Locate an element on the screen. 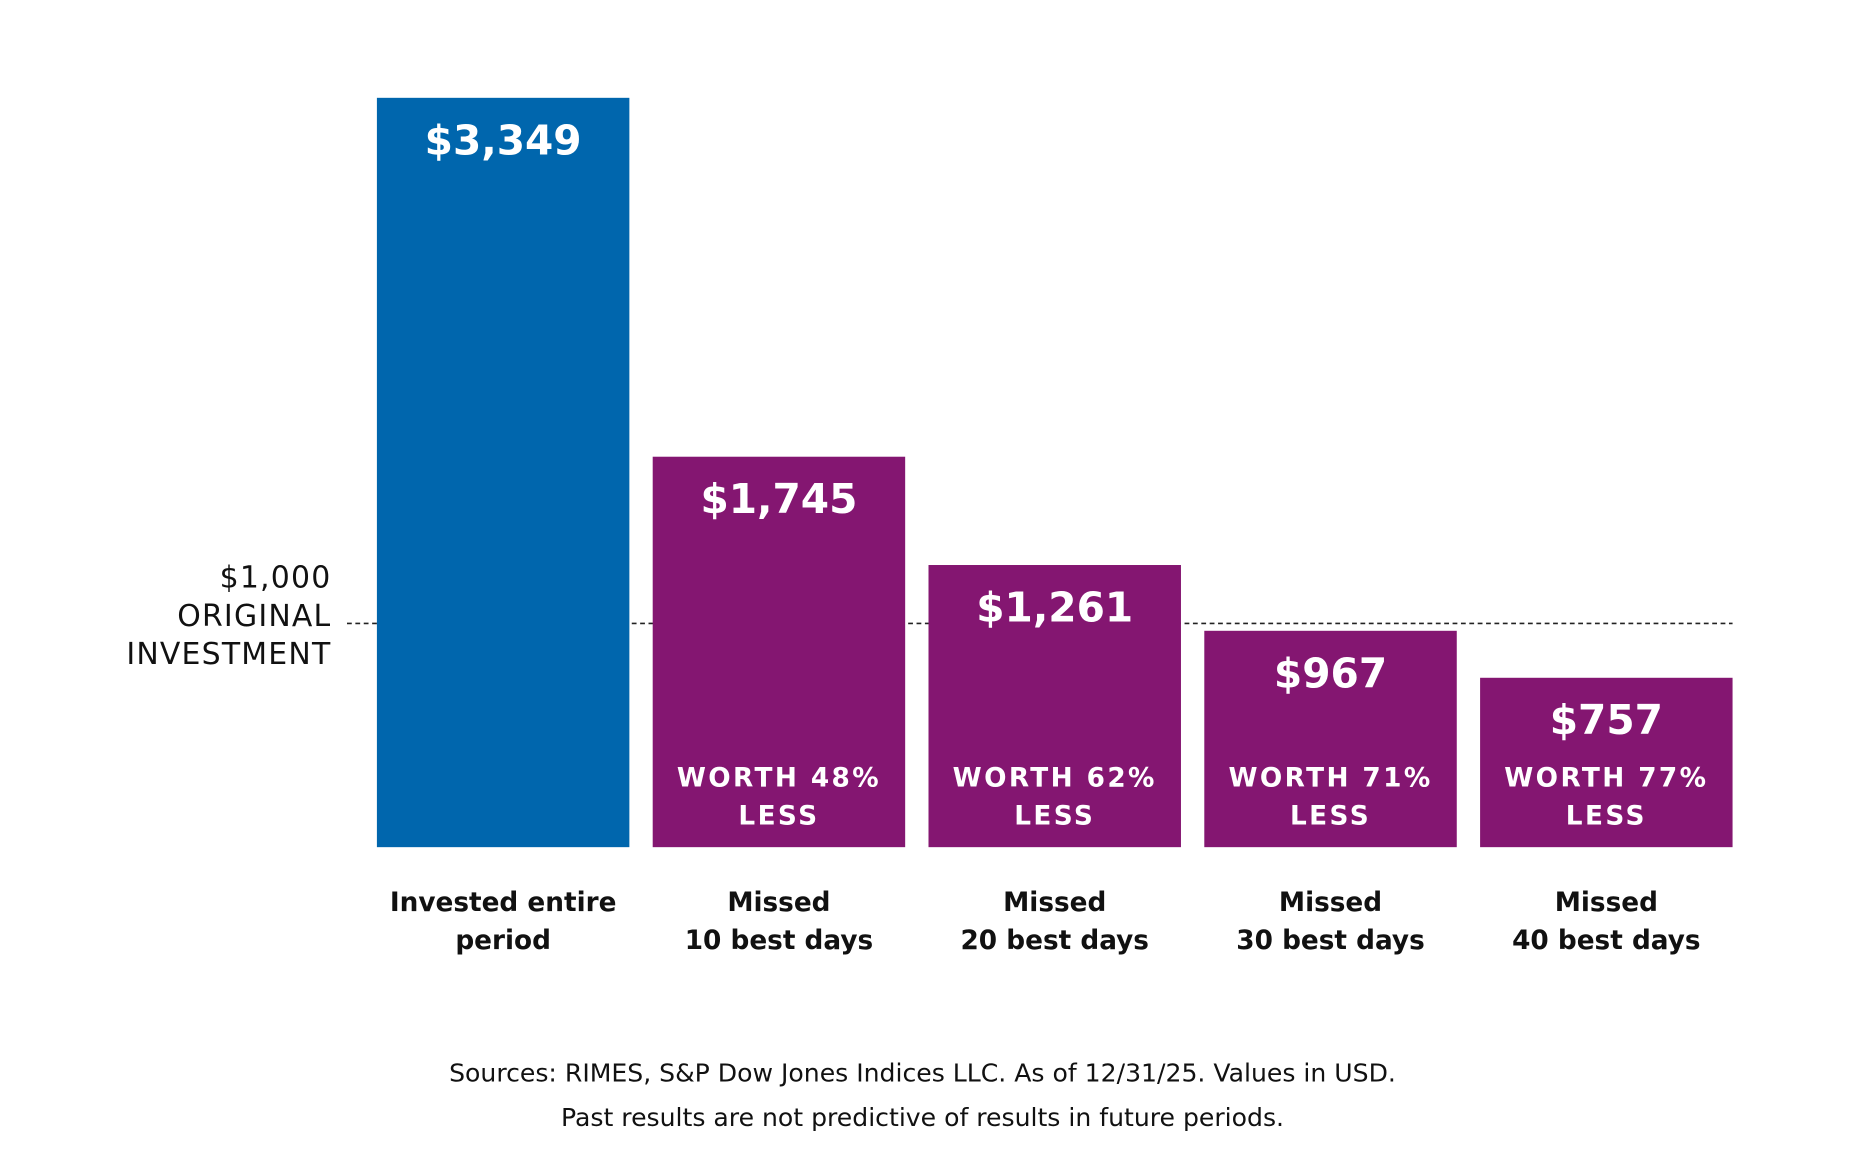 This screenshot has width=1857, height=1173. value-label: $967 is located at coordinates (1330, 673).